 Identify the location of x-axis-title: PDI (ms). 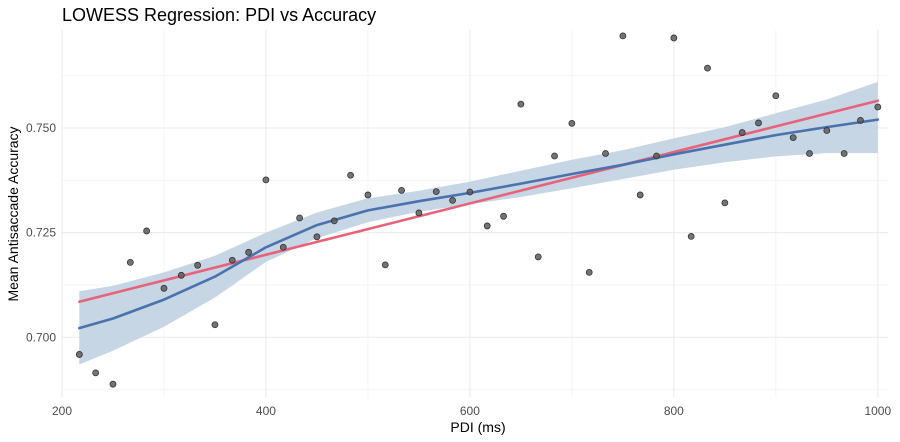
(477, 427).